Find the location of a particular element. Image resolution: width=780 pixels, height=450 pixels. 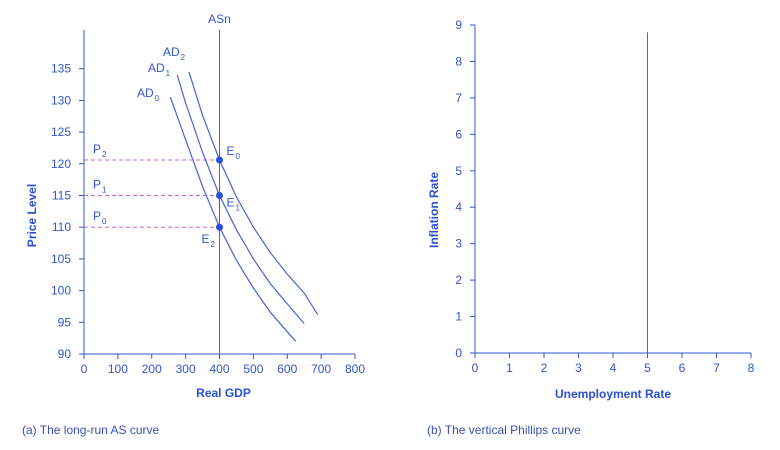

y-axis-title-b: Inflation Rate is located at coordinates (434, 210).